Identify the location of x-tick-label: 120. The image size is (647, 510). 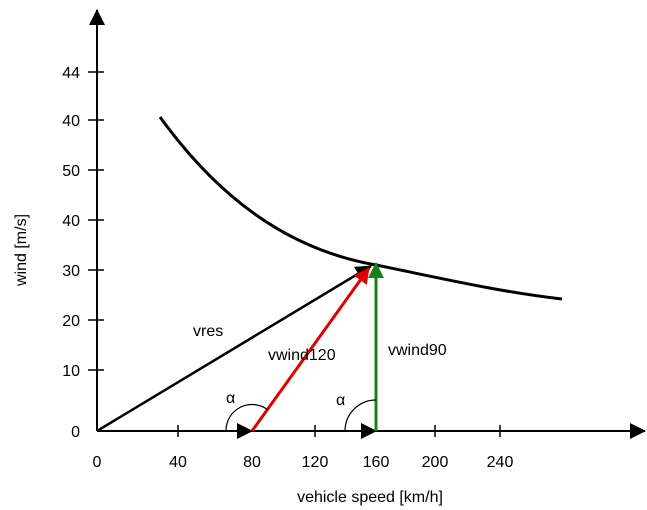
(315, 462).